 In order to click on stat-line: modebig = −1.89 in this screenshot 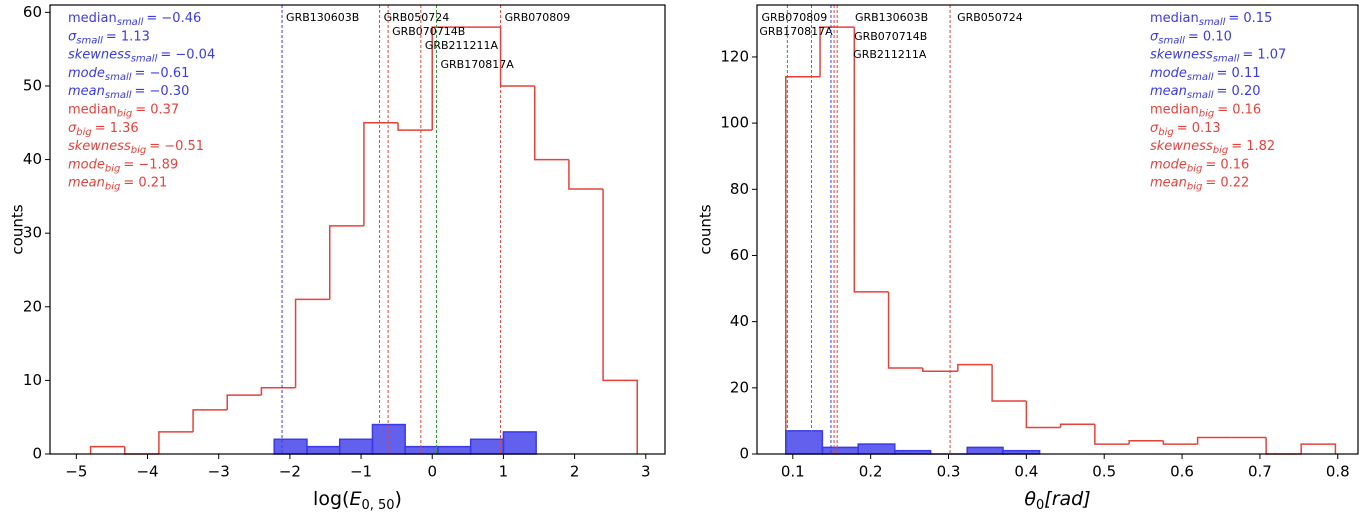, I will do `click(123, 165)`.